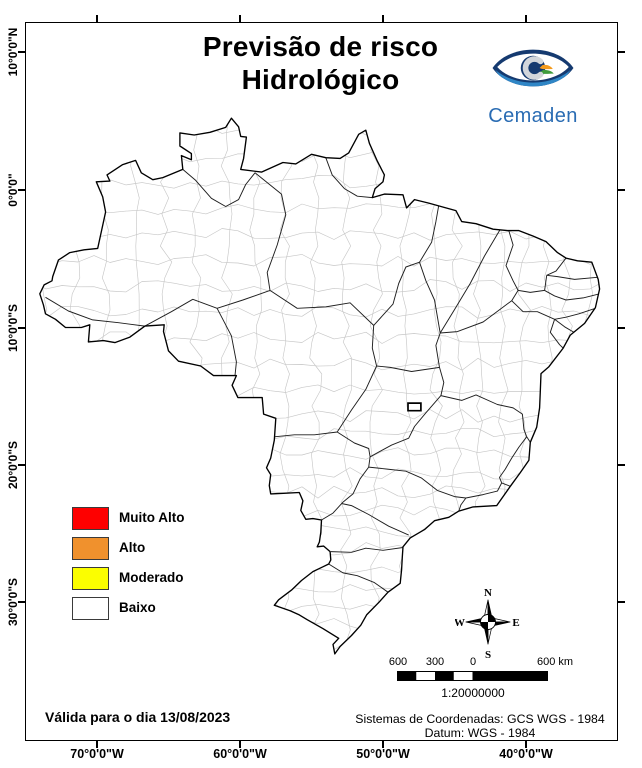 Image resolution: width=642 pixels, height=768 pixels. What do you see at coordinates (90, 608) in the screenshot?
I see `legend-swatch-baixo` at bounding box center [90, 608].